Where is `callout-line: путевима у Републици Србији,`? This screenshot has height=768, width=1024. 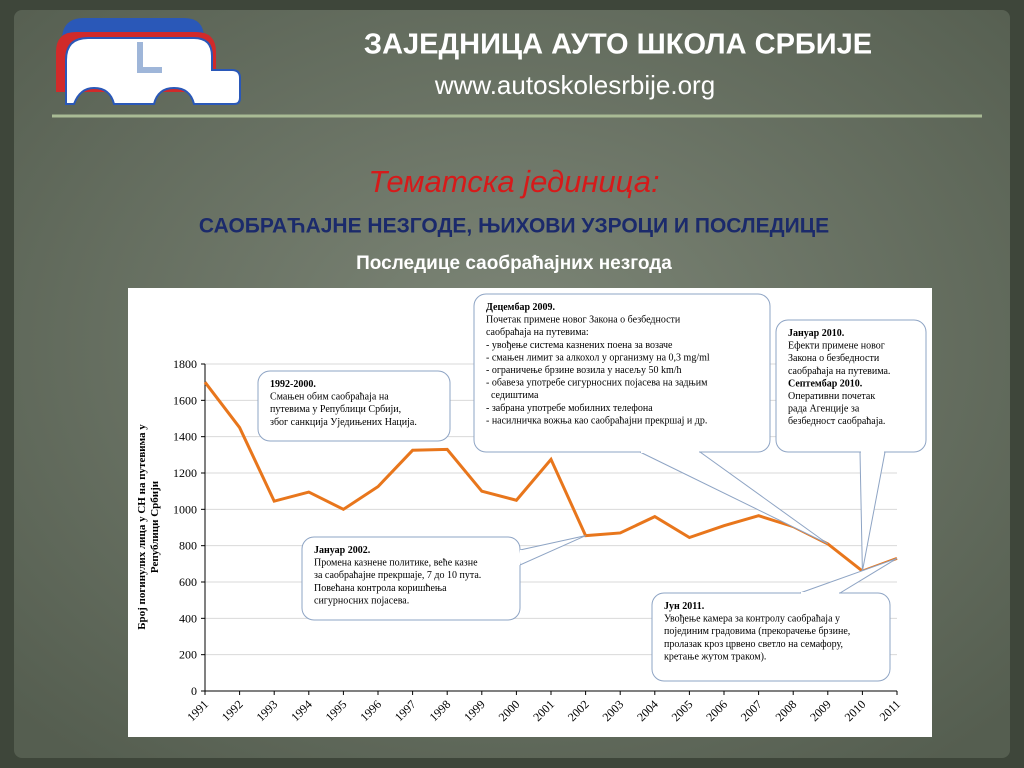
callout-line: путевима у Републици Србији, is located at coordinates (335, 409).